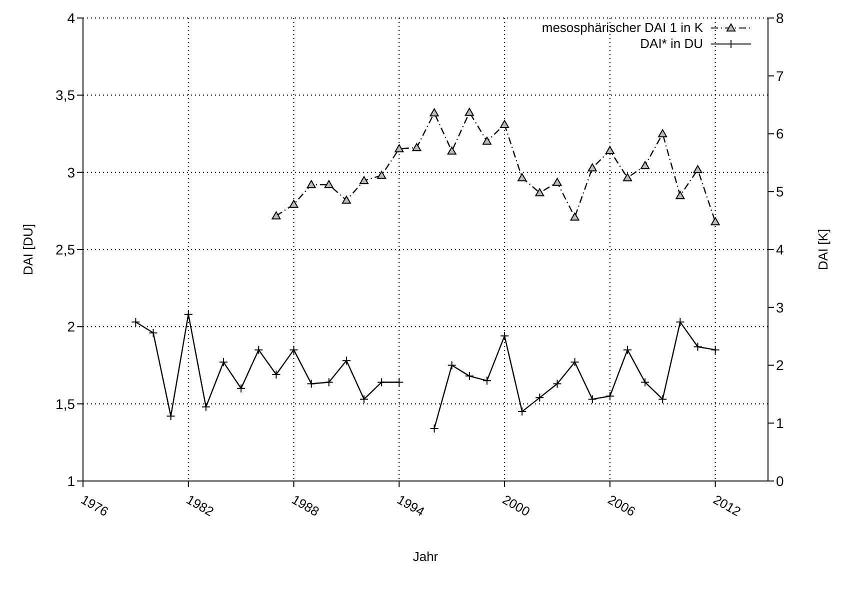 This screenshot has height=596, width=845. Describe the element at coordinates (780, 192) in the screenshot. I see `y2-tick-label: 5` at that location.